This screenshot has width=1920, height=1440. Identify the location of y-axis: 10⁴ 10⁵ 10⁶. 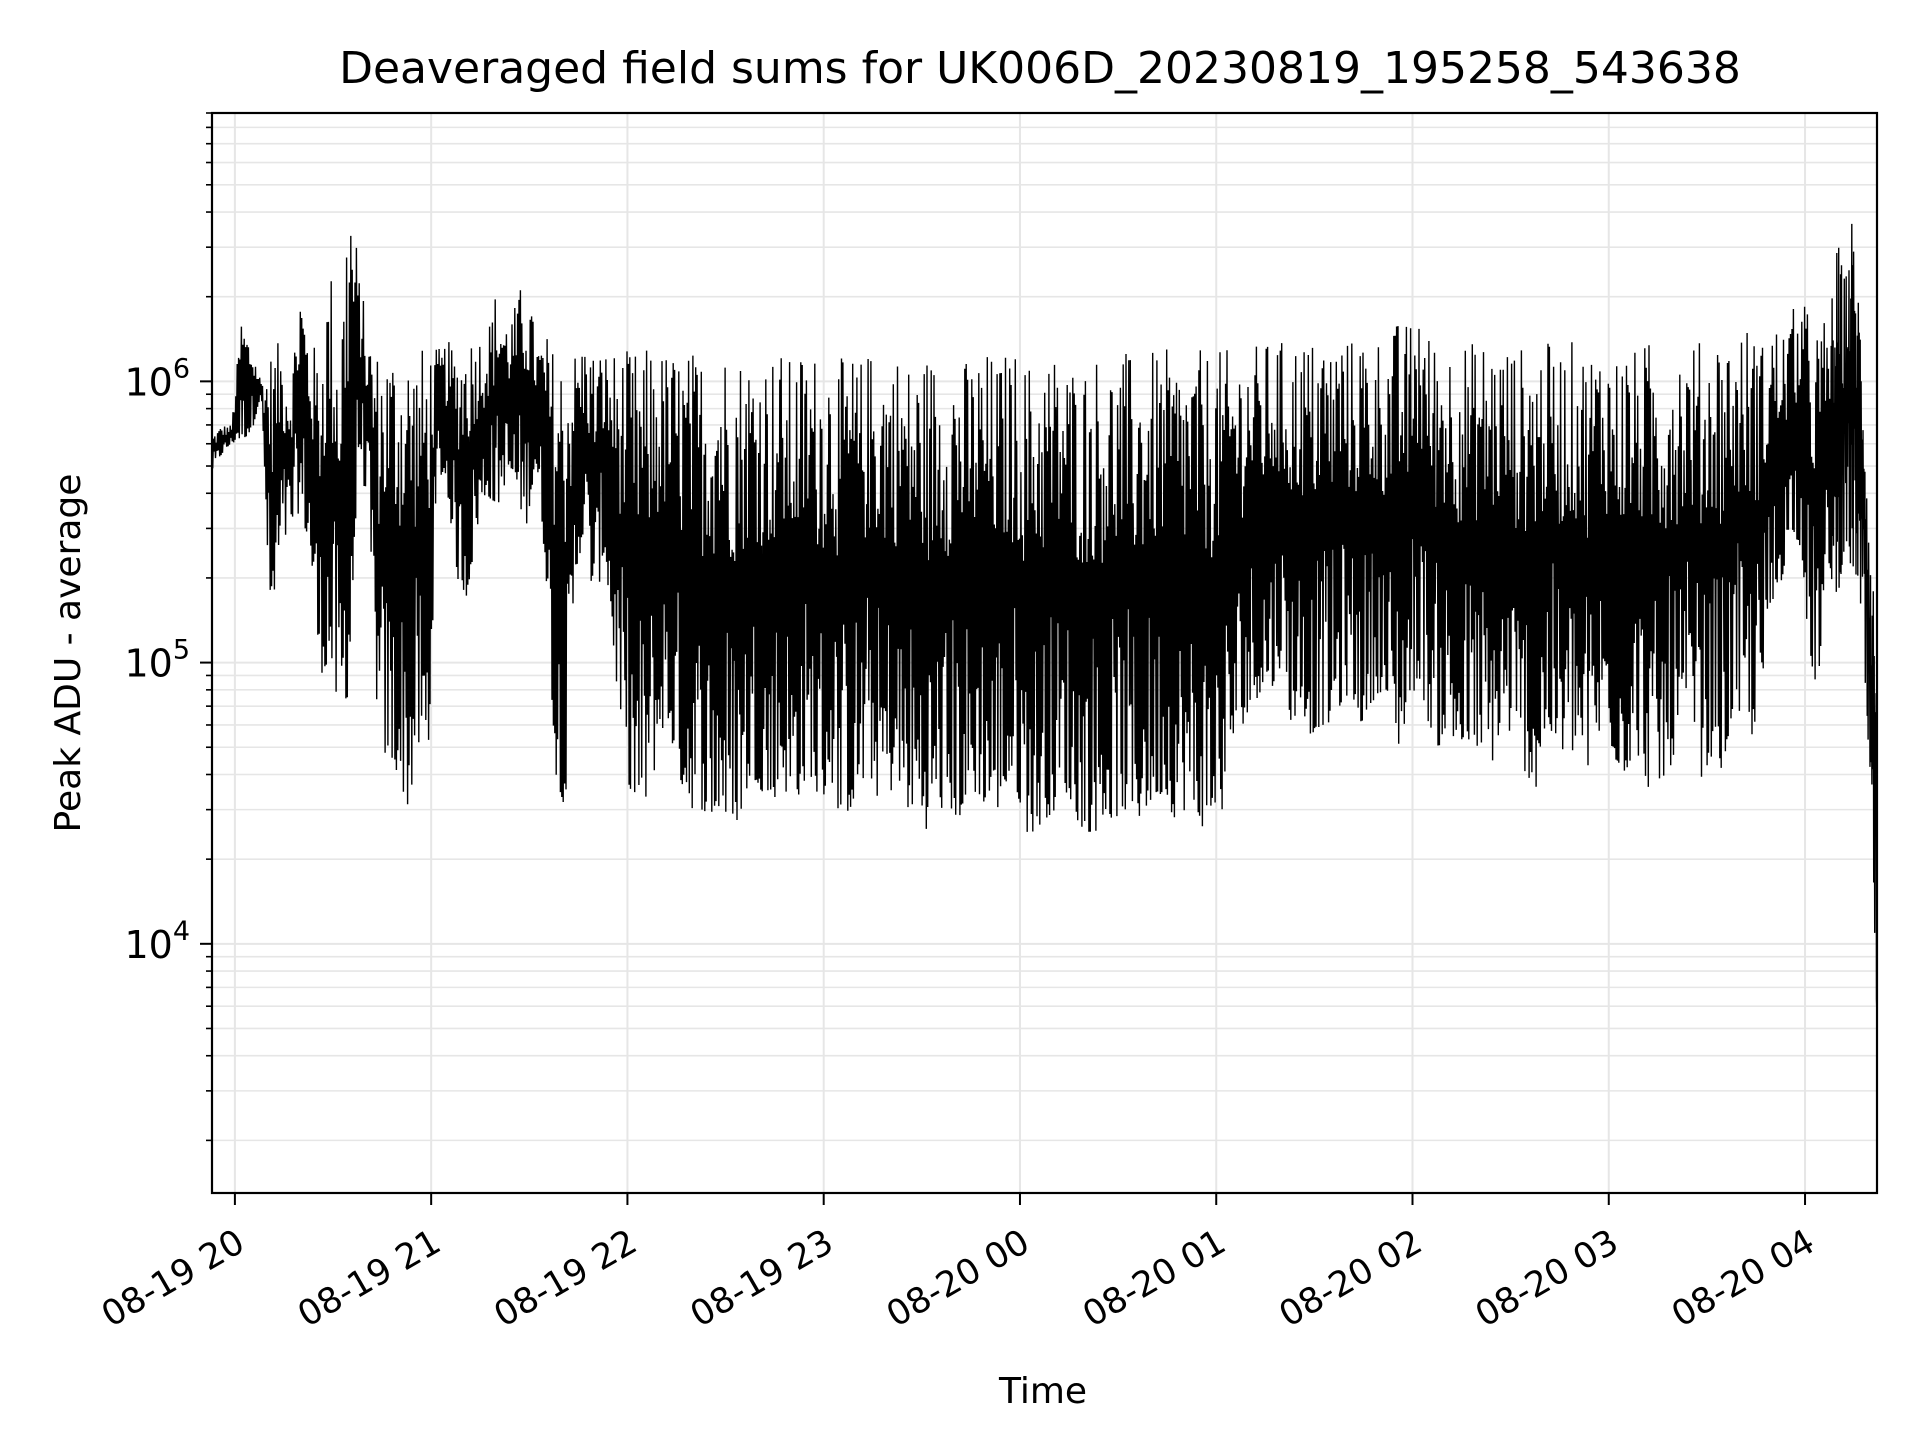
(168, 627).